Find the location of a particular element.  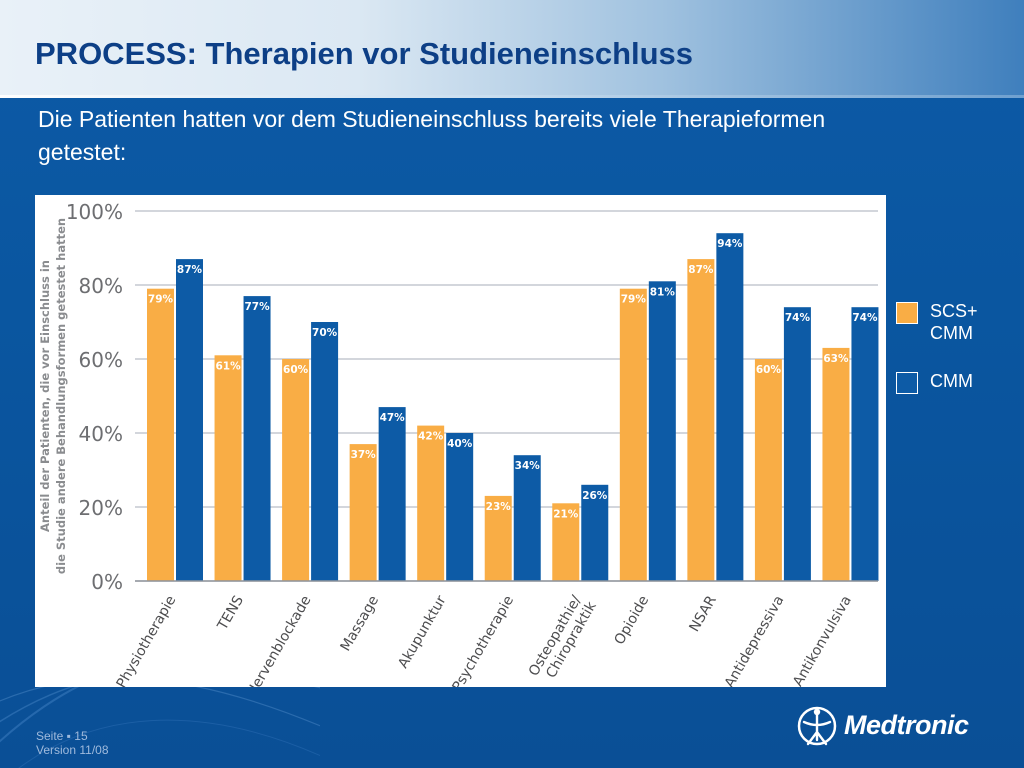

legend-swatch-scs-cmm is located at coordinates (907, 313).